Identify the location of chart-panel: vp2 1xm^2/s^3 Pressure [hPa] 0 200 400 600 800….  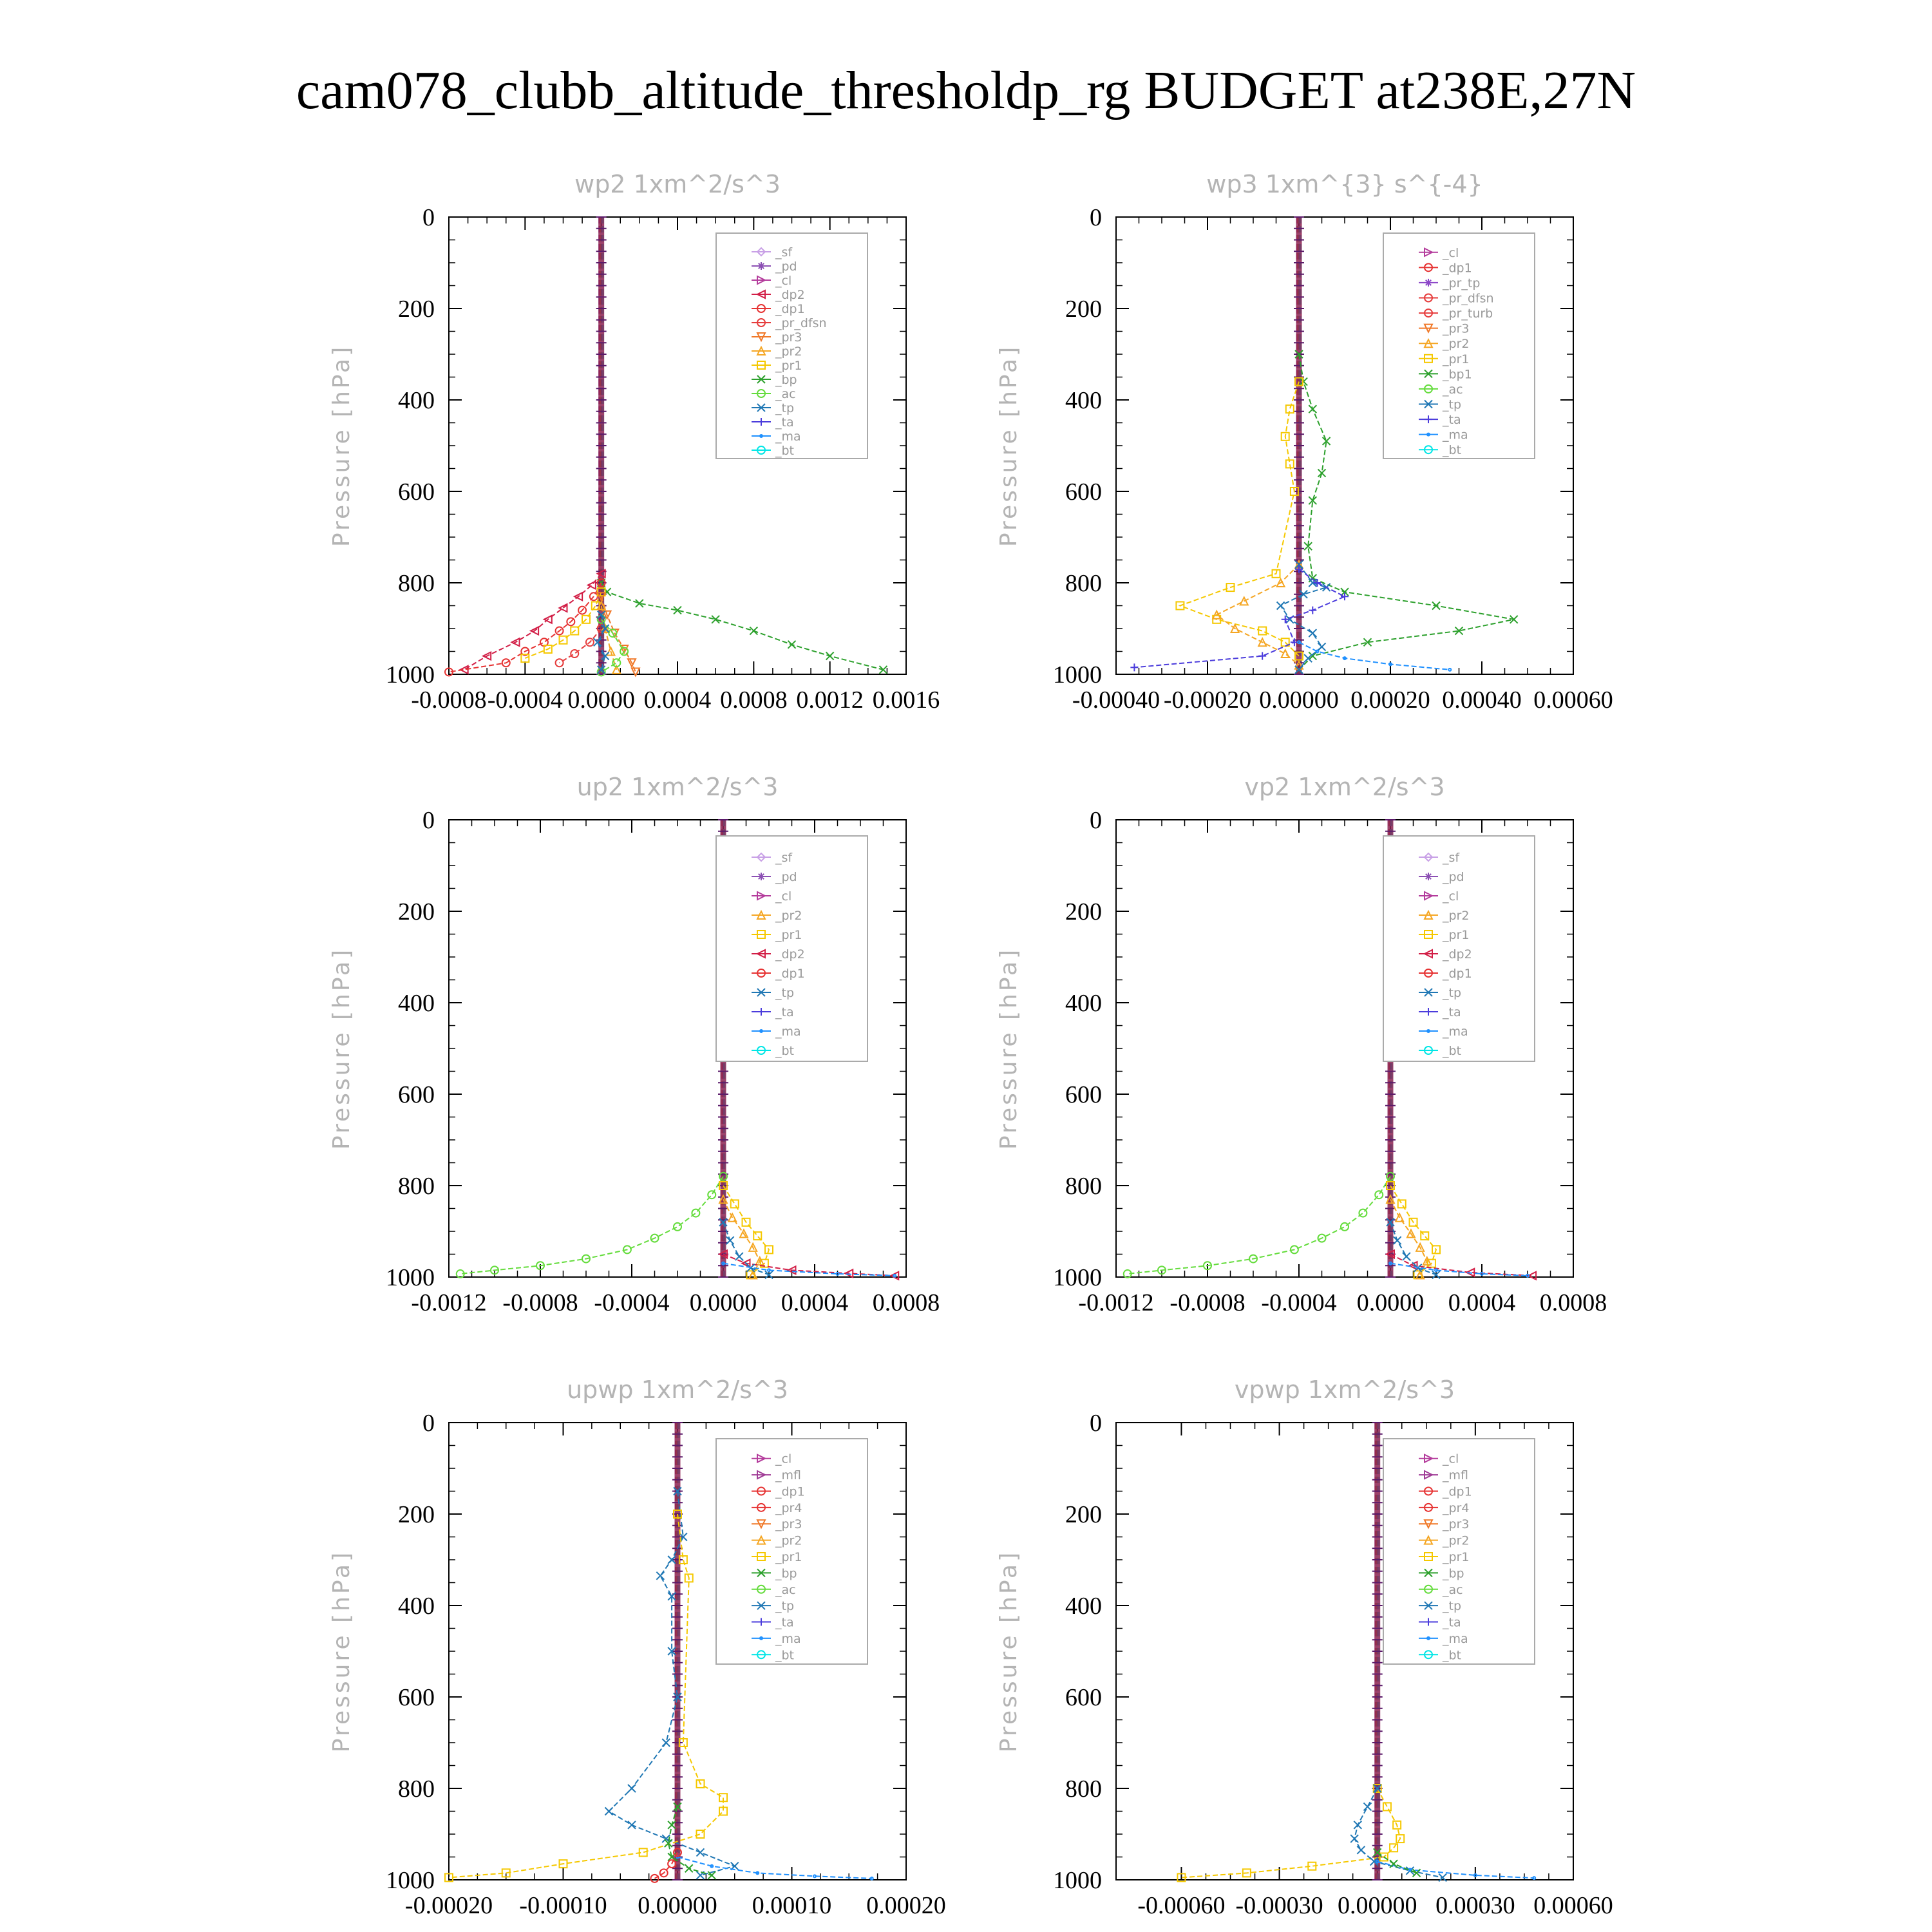
(1301, 1044).